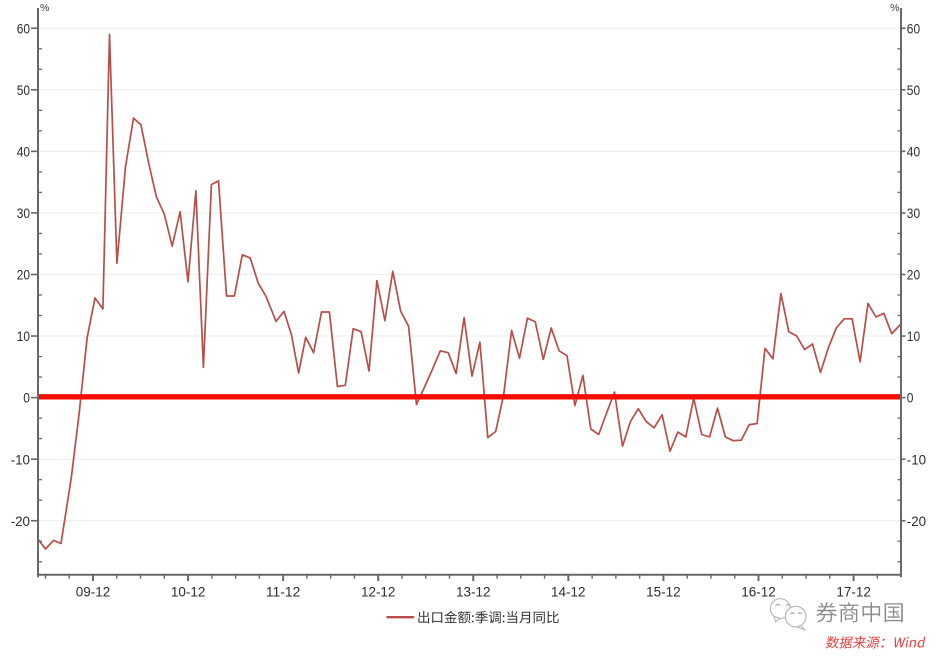 The width and height of the screenshot is (936, 660). What do you see at coordinates (853, 592) in the screenshot?
I see `svg-text: 17-12` at bounding box center [853, 592].